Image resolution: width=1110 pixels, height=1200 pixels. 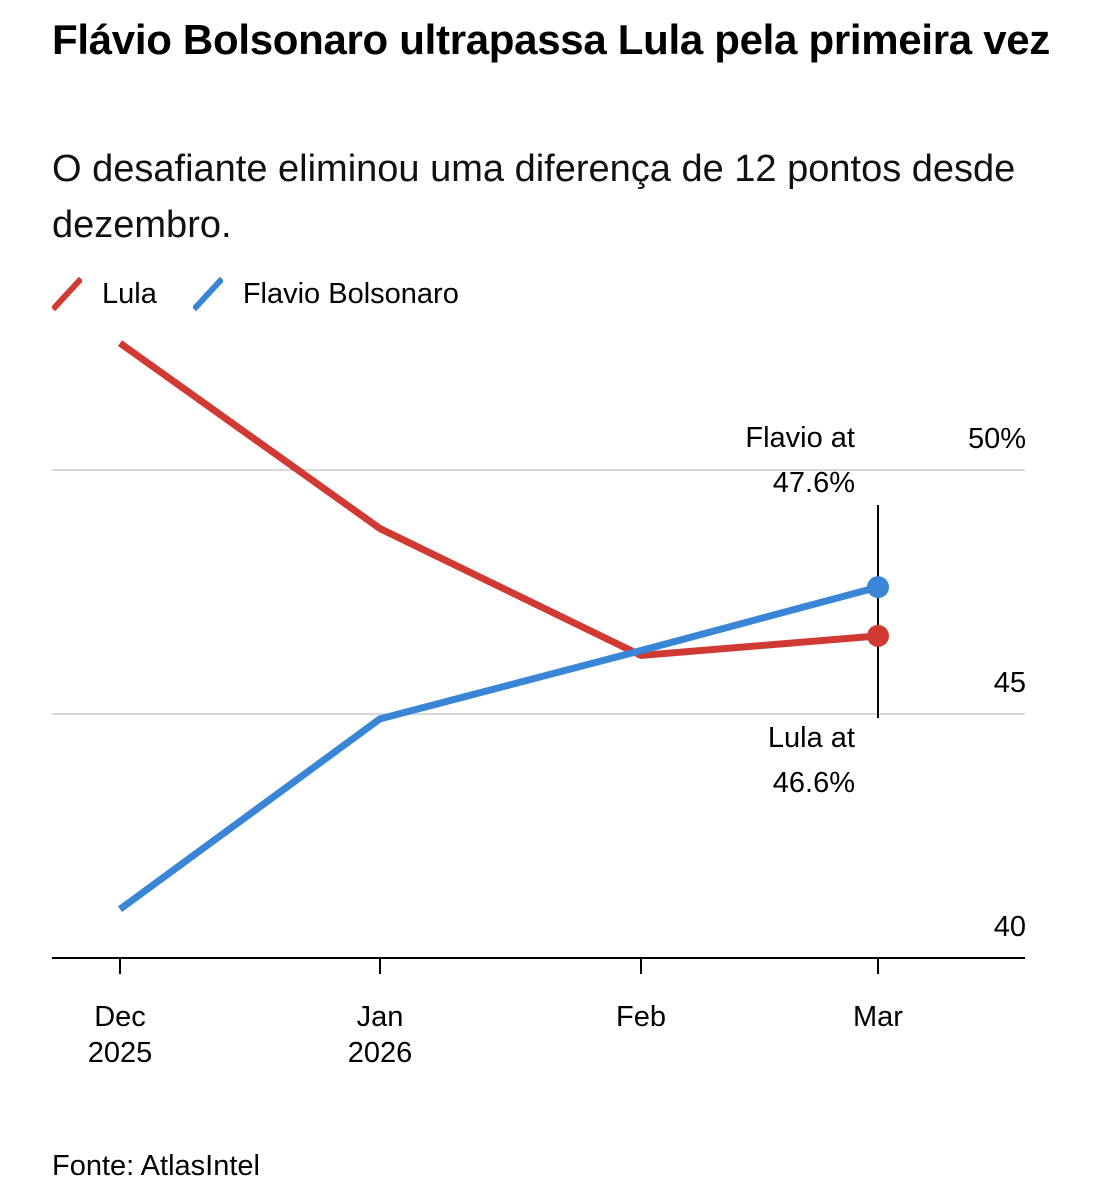 What do you see at coordinates (800, 438) in the screenshot?
I see `annotation-line: Flavio at` at bounding box center [800, 438].